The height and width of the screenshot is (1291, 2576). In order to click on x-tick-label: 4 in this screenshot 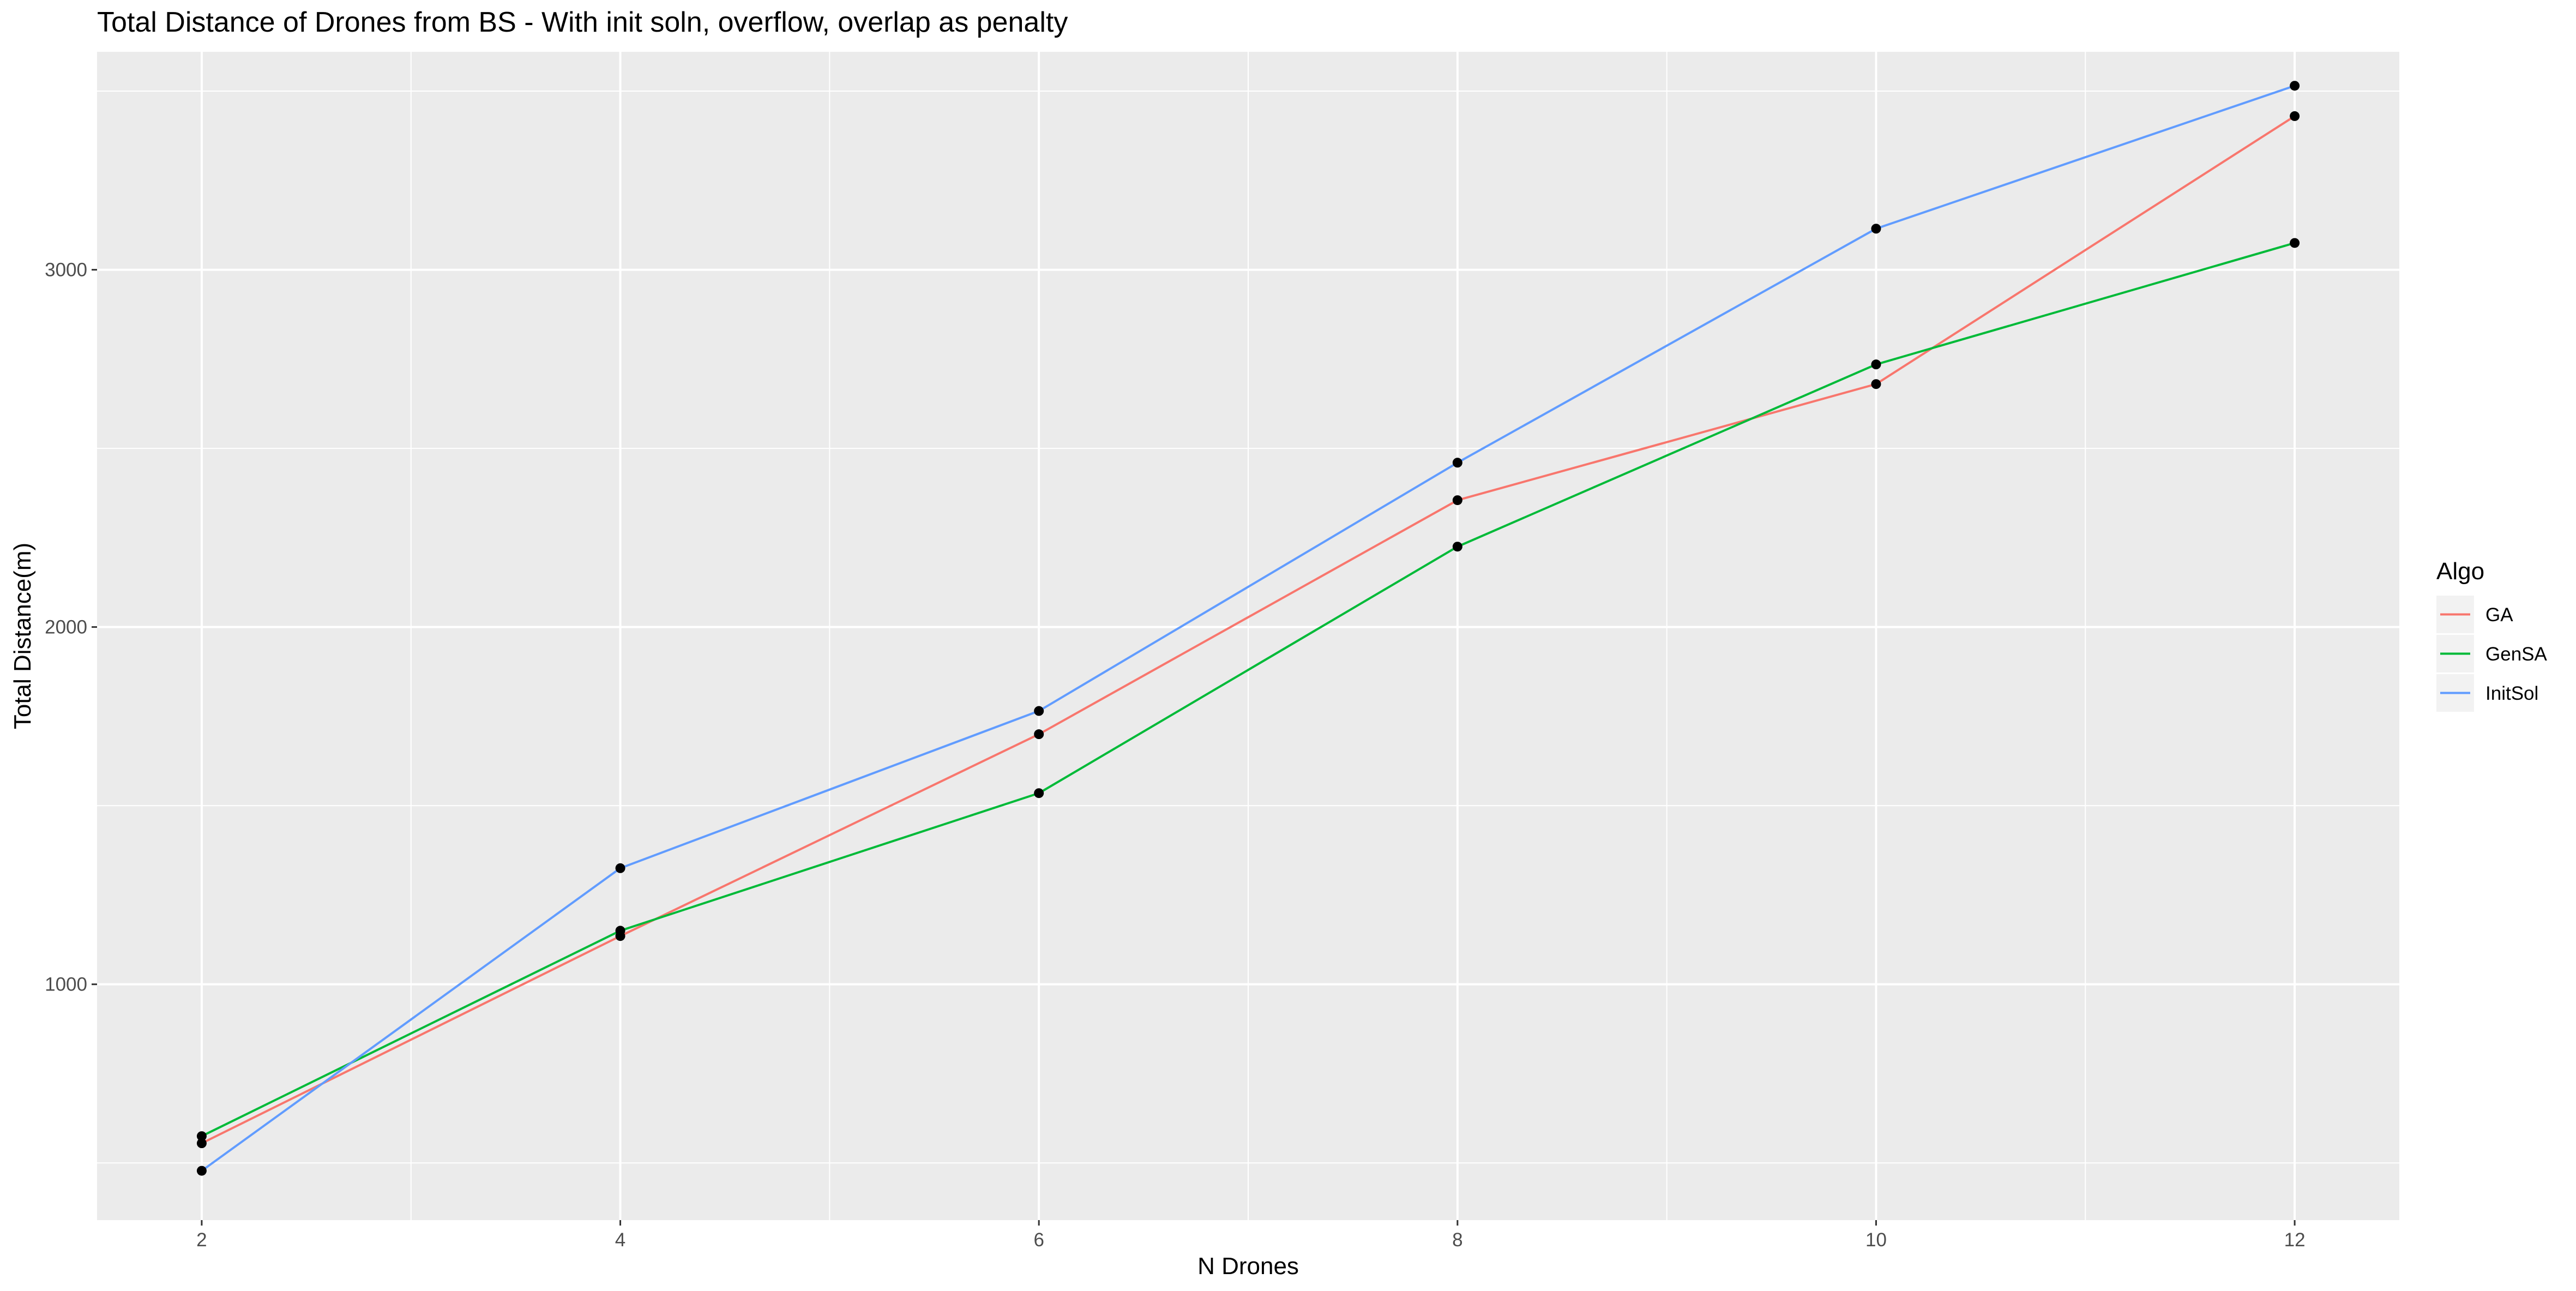, I will do `click(620, 1240)`.